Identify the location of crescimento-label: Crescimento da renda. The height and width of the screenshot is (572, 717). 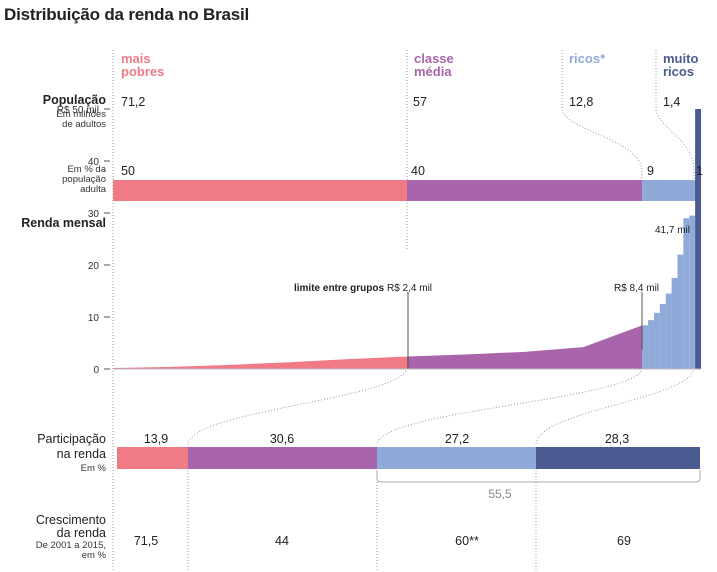
(70, 526).